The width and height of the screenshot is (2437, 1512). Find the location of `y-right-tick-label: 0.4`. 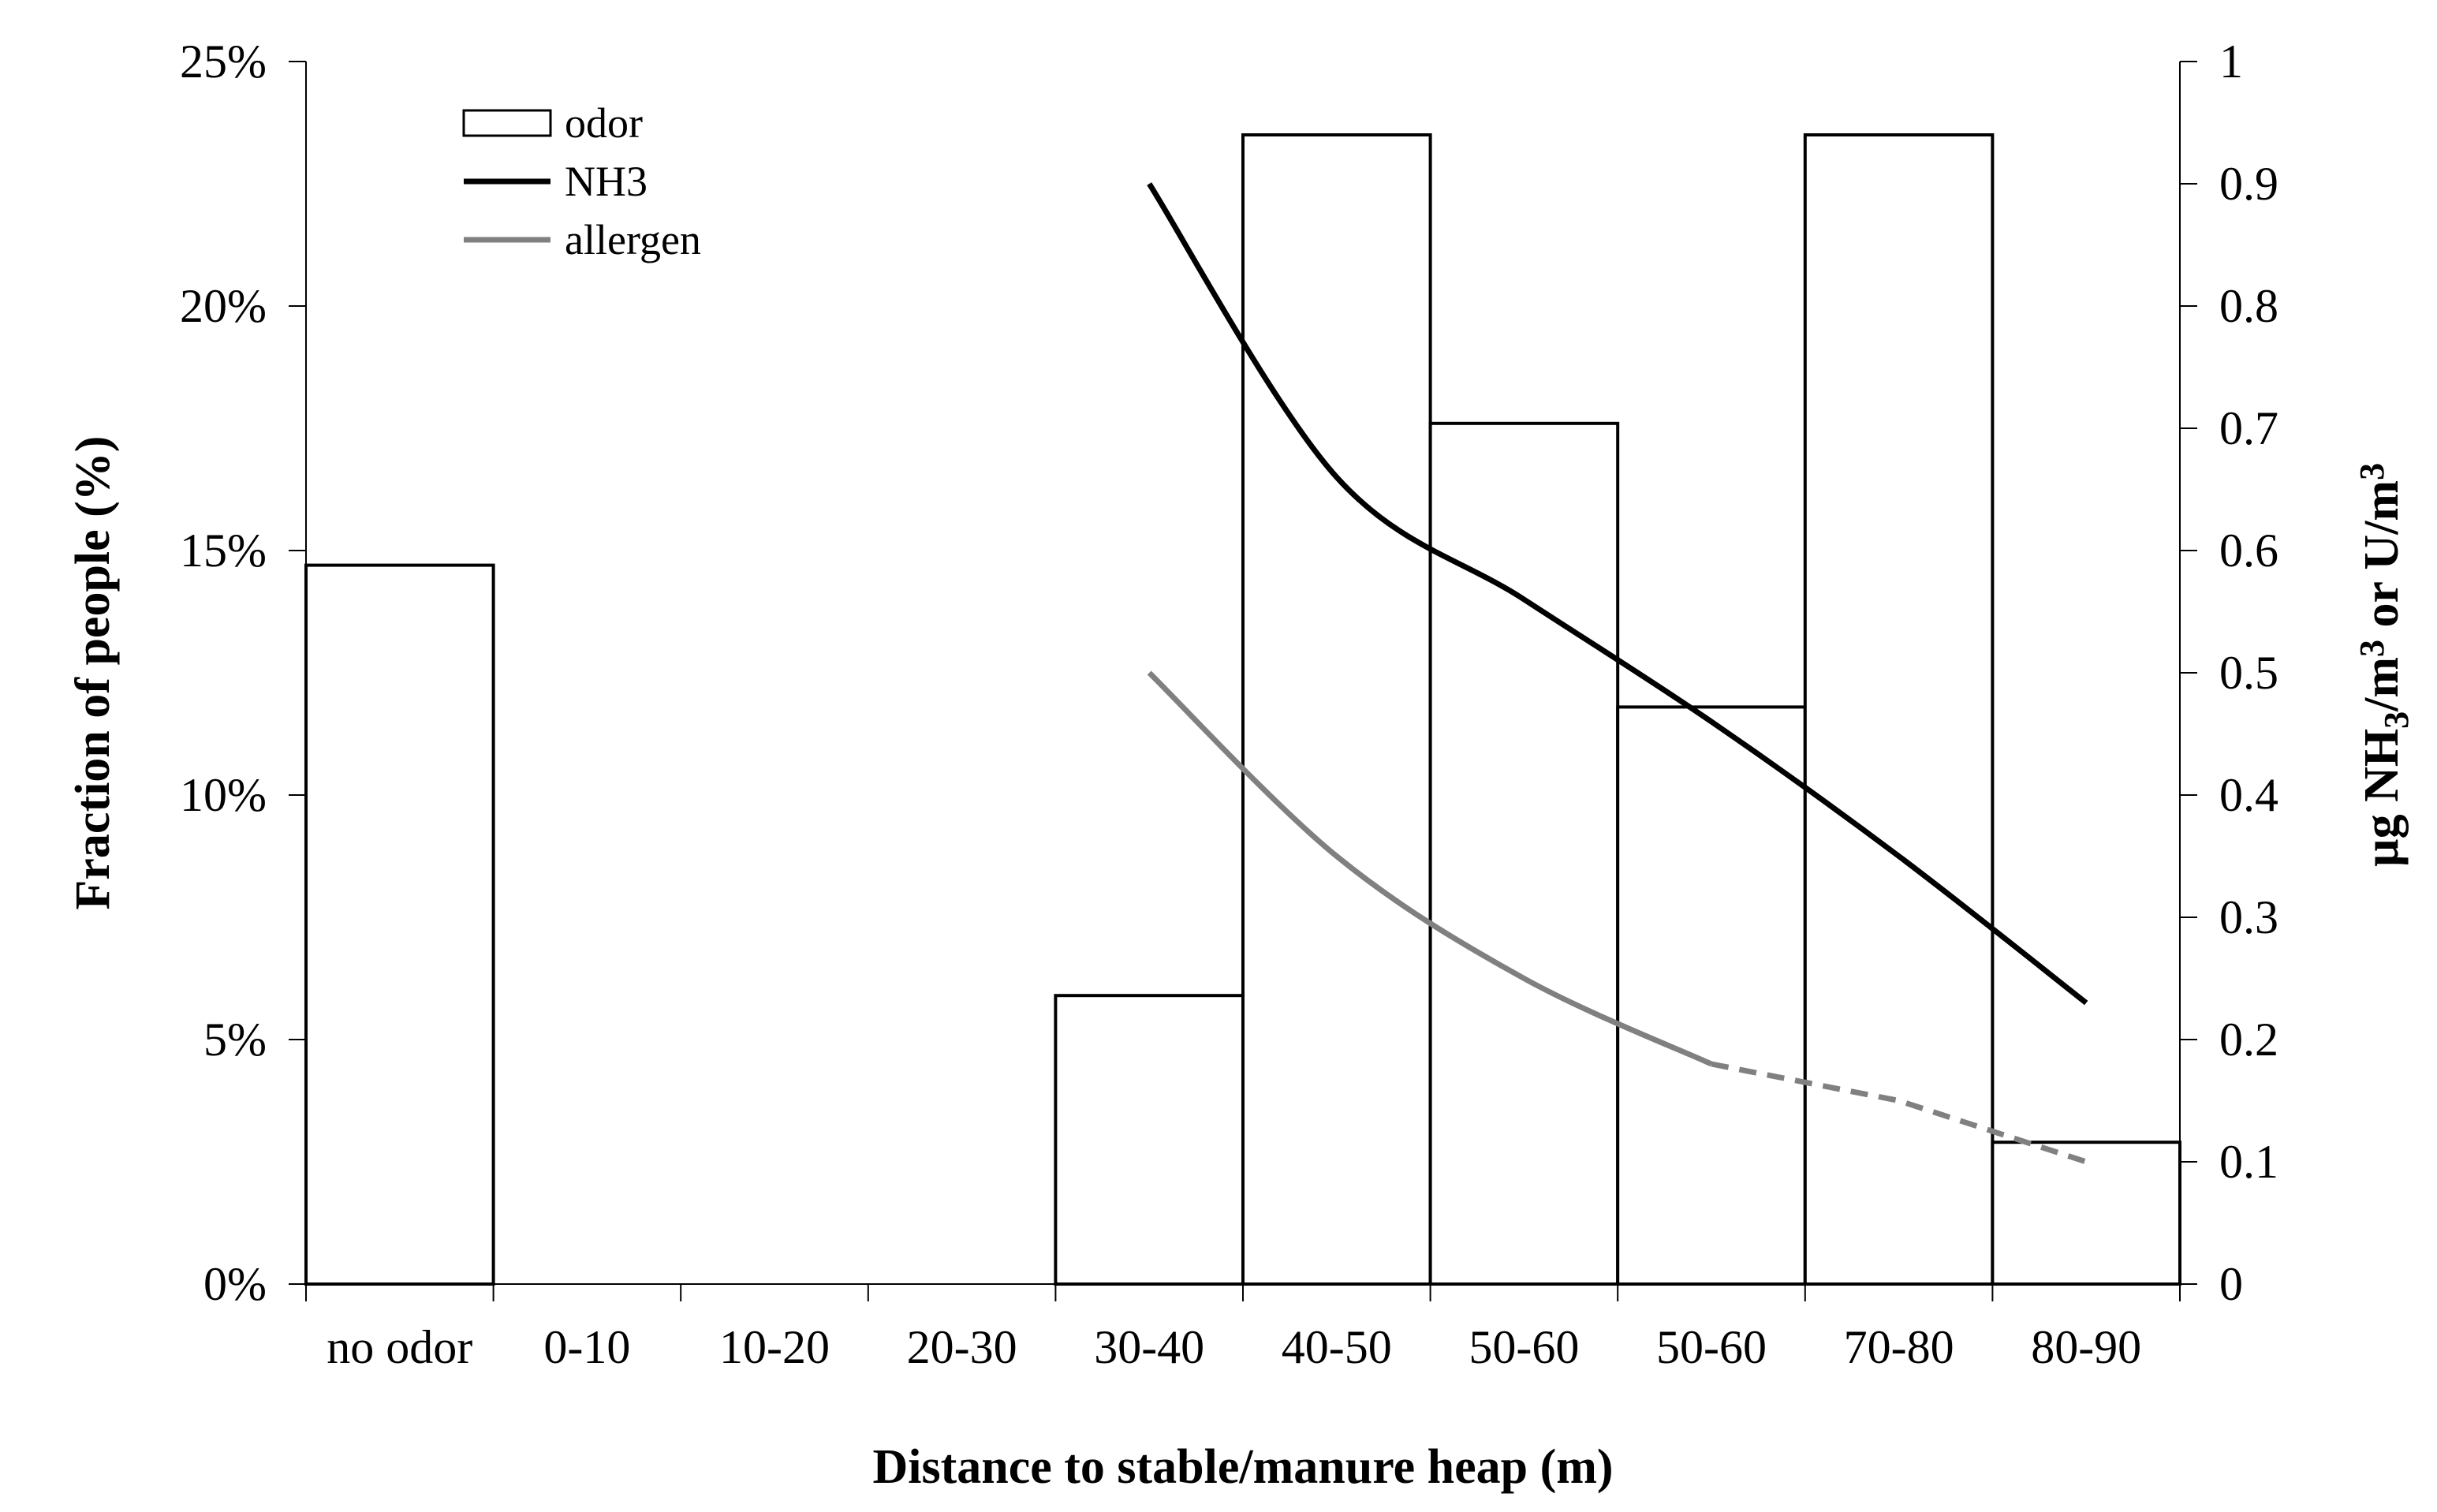

y-right-tick-label: 0.4 is located at coordinates (2248, 795).